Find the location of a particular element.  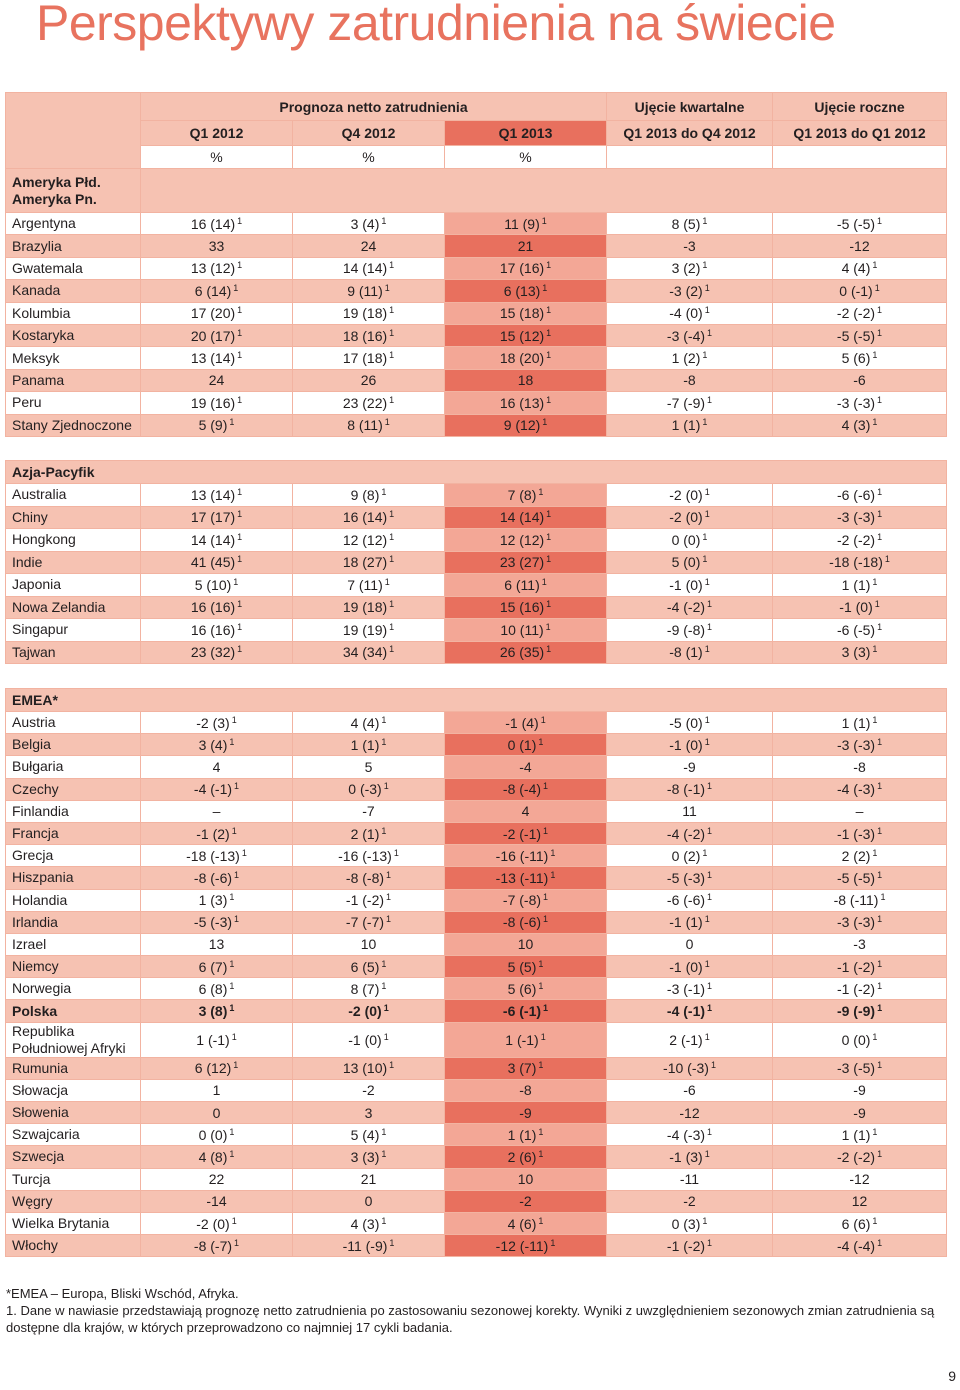

value: -11 (-9) is located at coordinates (365, 1245).